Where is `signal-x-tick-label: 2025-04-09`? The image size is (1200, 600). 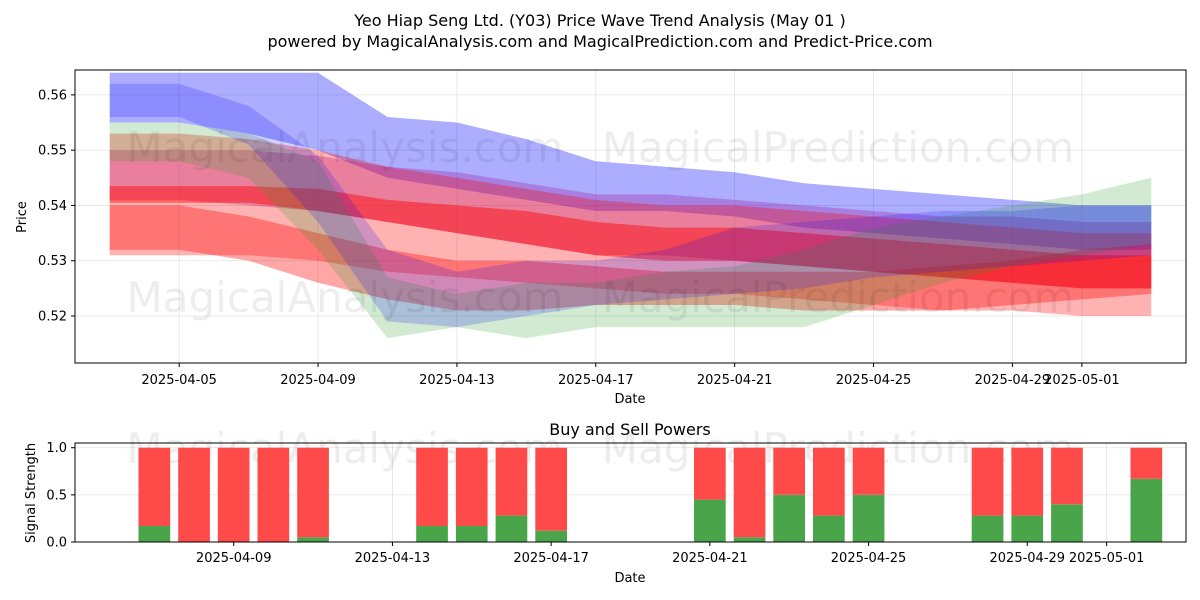 signal-x-tick-label: 2025-04-09 is located at coordinates (234, 558).